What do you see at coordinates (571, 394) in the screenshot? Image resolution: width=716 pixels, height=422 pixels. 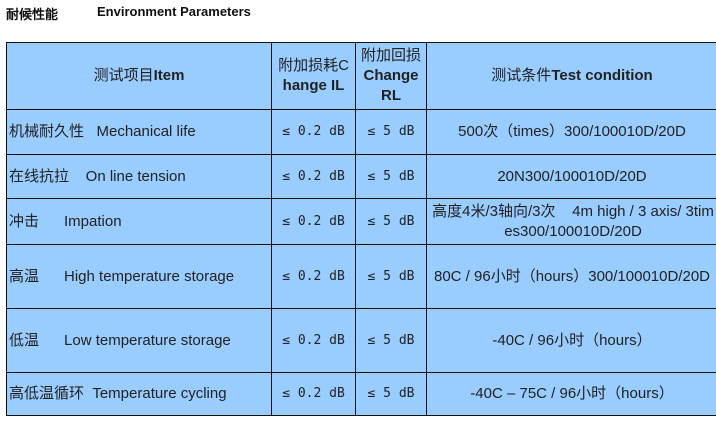 I see `row-condition: -40C – 75C / 96小时（hours）` at bounding box center [571, 394].